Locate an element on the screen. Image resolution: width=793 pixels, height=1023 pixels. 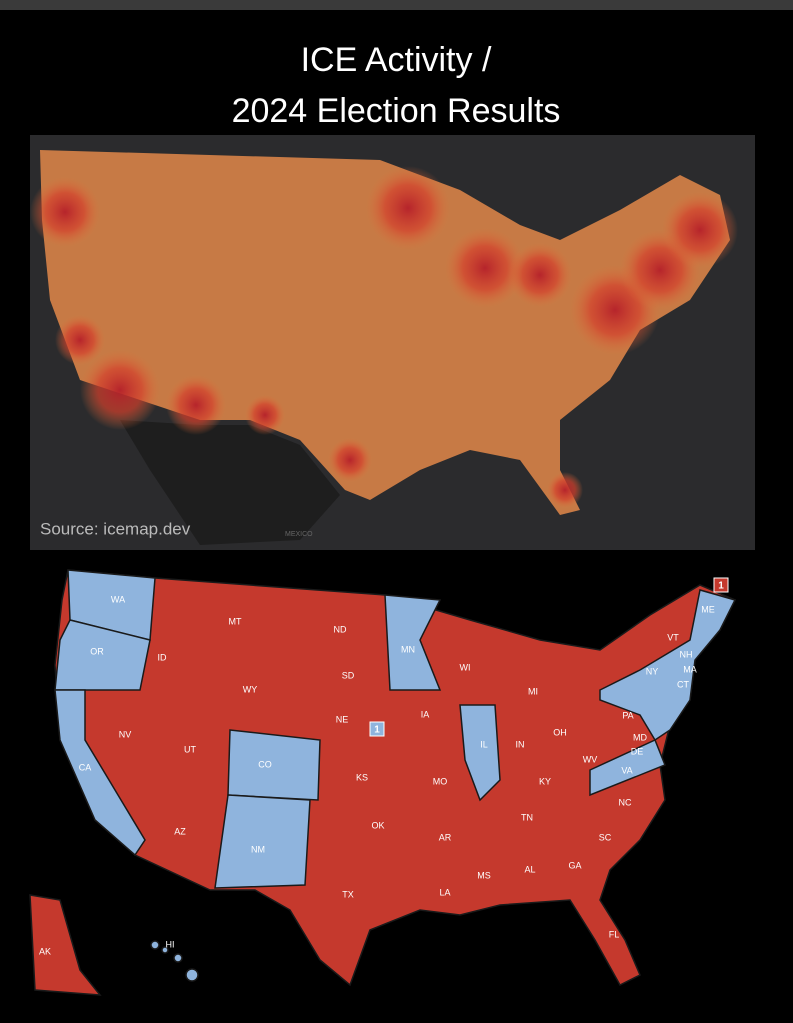
state-label: IL is located at coordinates (484, 744).